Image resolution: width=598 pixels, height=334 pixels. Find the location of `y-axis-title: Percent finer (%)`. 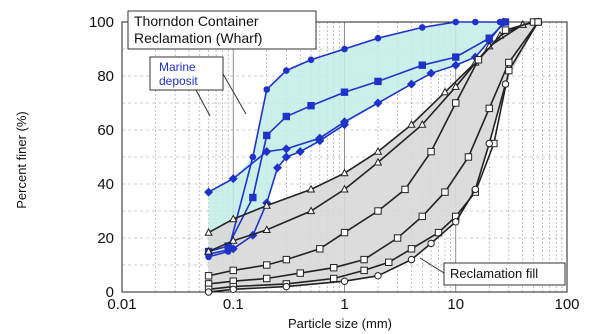

y-axis-title: Percent finer (%) is located at coordinates (21, 160).